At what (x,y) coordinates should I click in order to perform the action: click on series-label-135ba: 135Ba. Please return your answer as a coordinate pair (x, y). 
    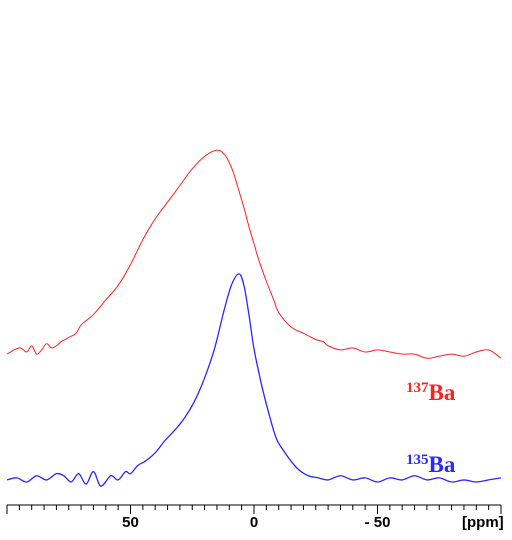
    Looking at the image, I should click on (431, 464).